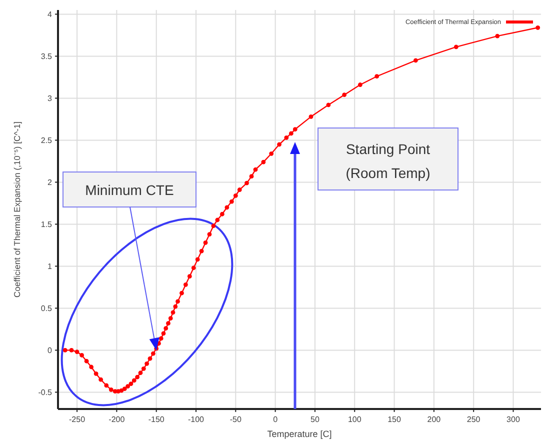 This screenshot has height=440, width=545. Describe the element at coordinates (50, 15) in the screenshot. I see `y-tick-label: 4` at that location.